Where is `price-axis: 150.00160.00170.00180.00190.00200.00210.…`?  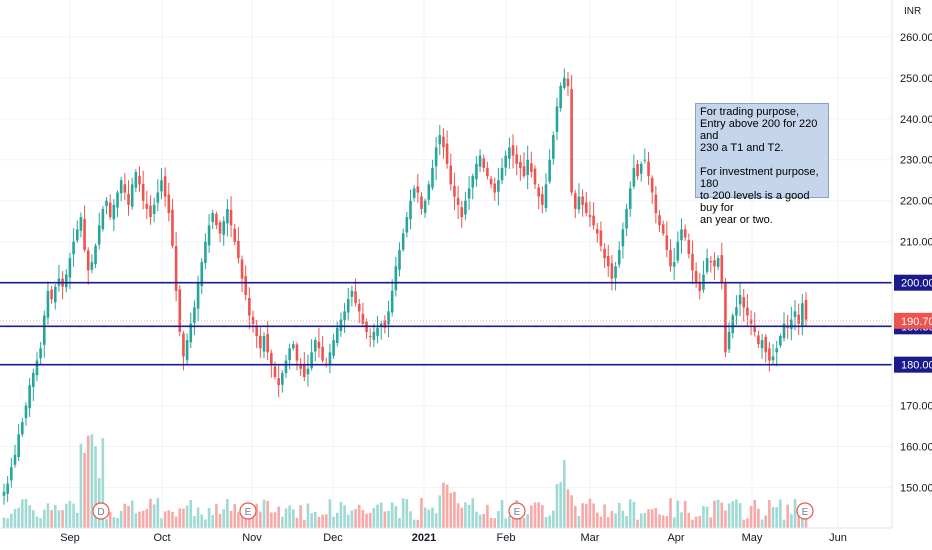
price-axis: 150.00160.00170.00180.00190.00200.00210.… is located at coordinates (916, 263).